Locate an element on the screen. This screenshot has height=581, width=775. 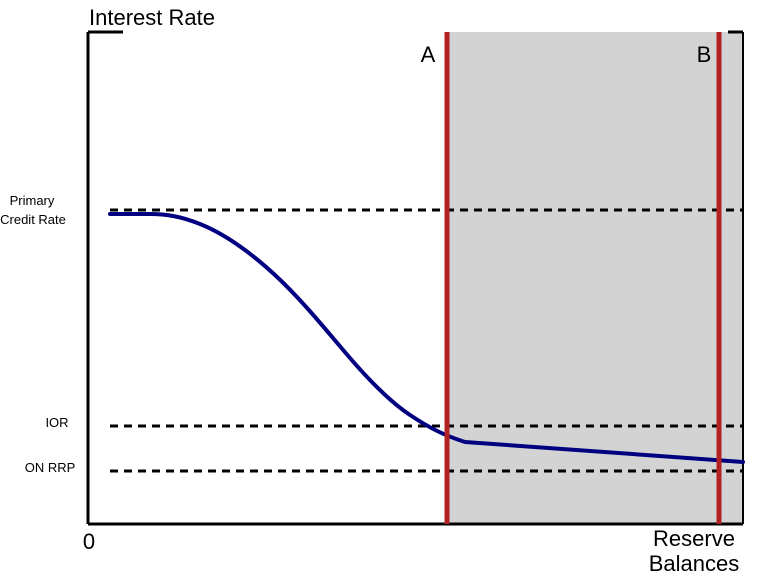
primary-credit-rate-label-line2: Credit Rate is located at coordinates (33, 219).